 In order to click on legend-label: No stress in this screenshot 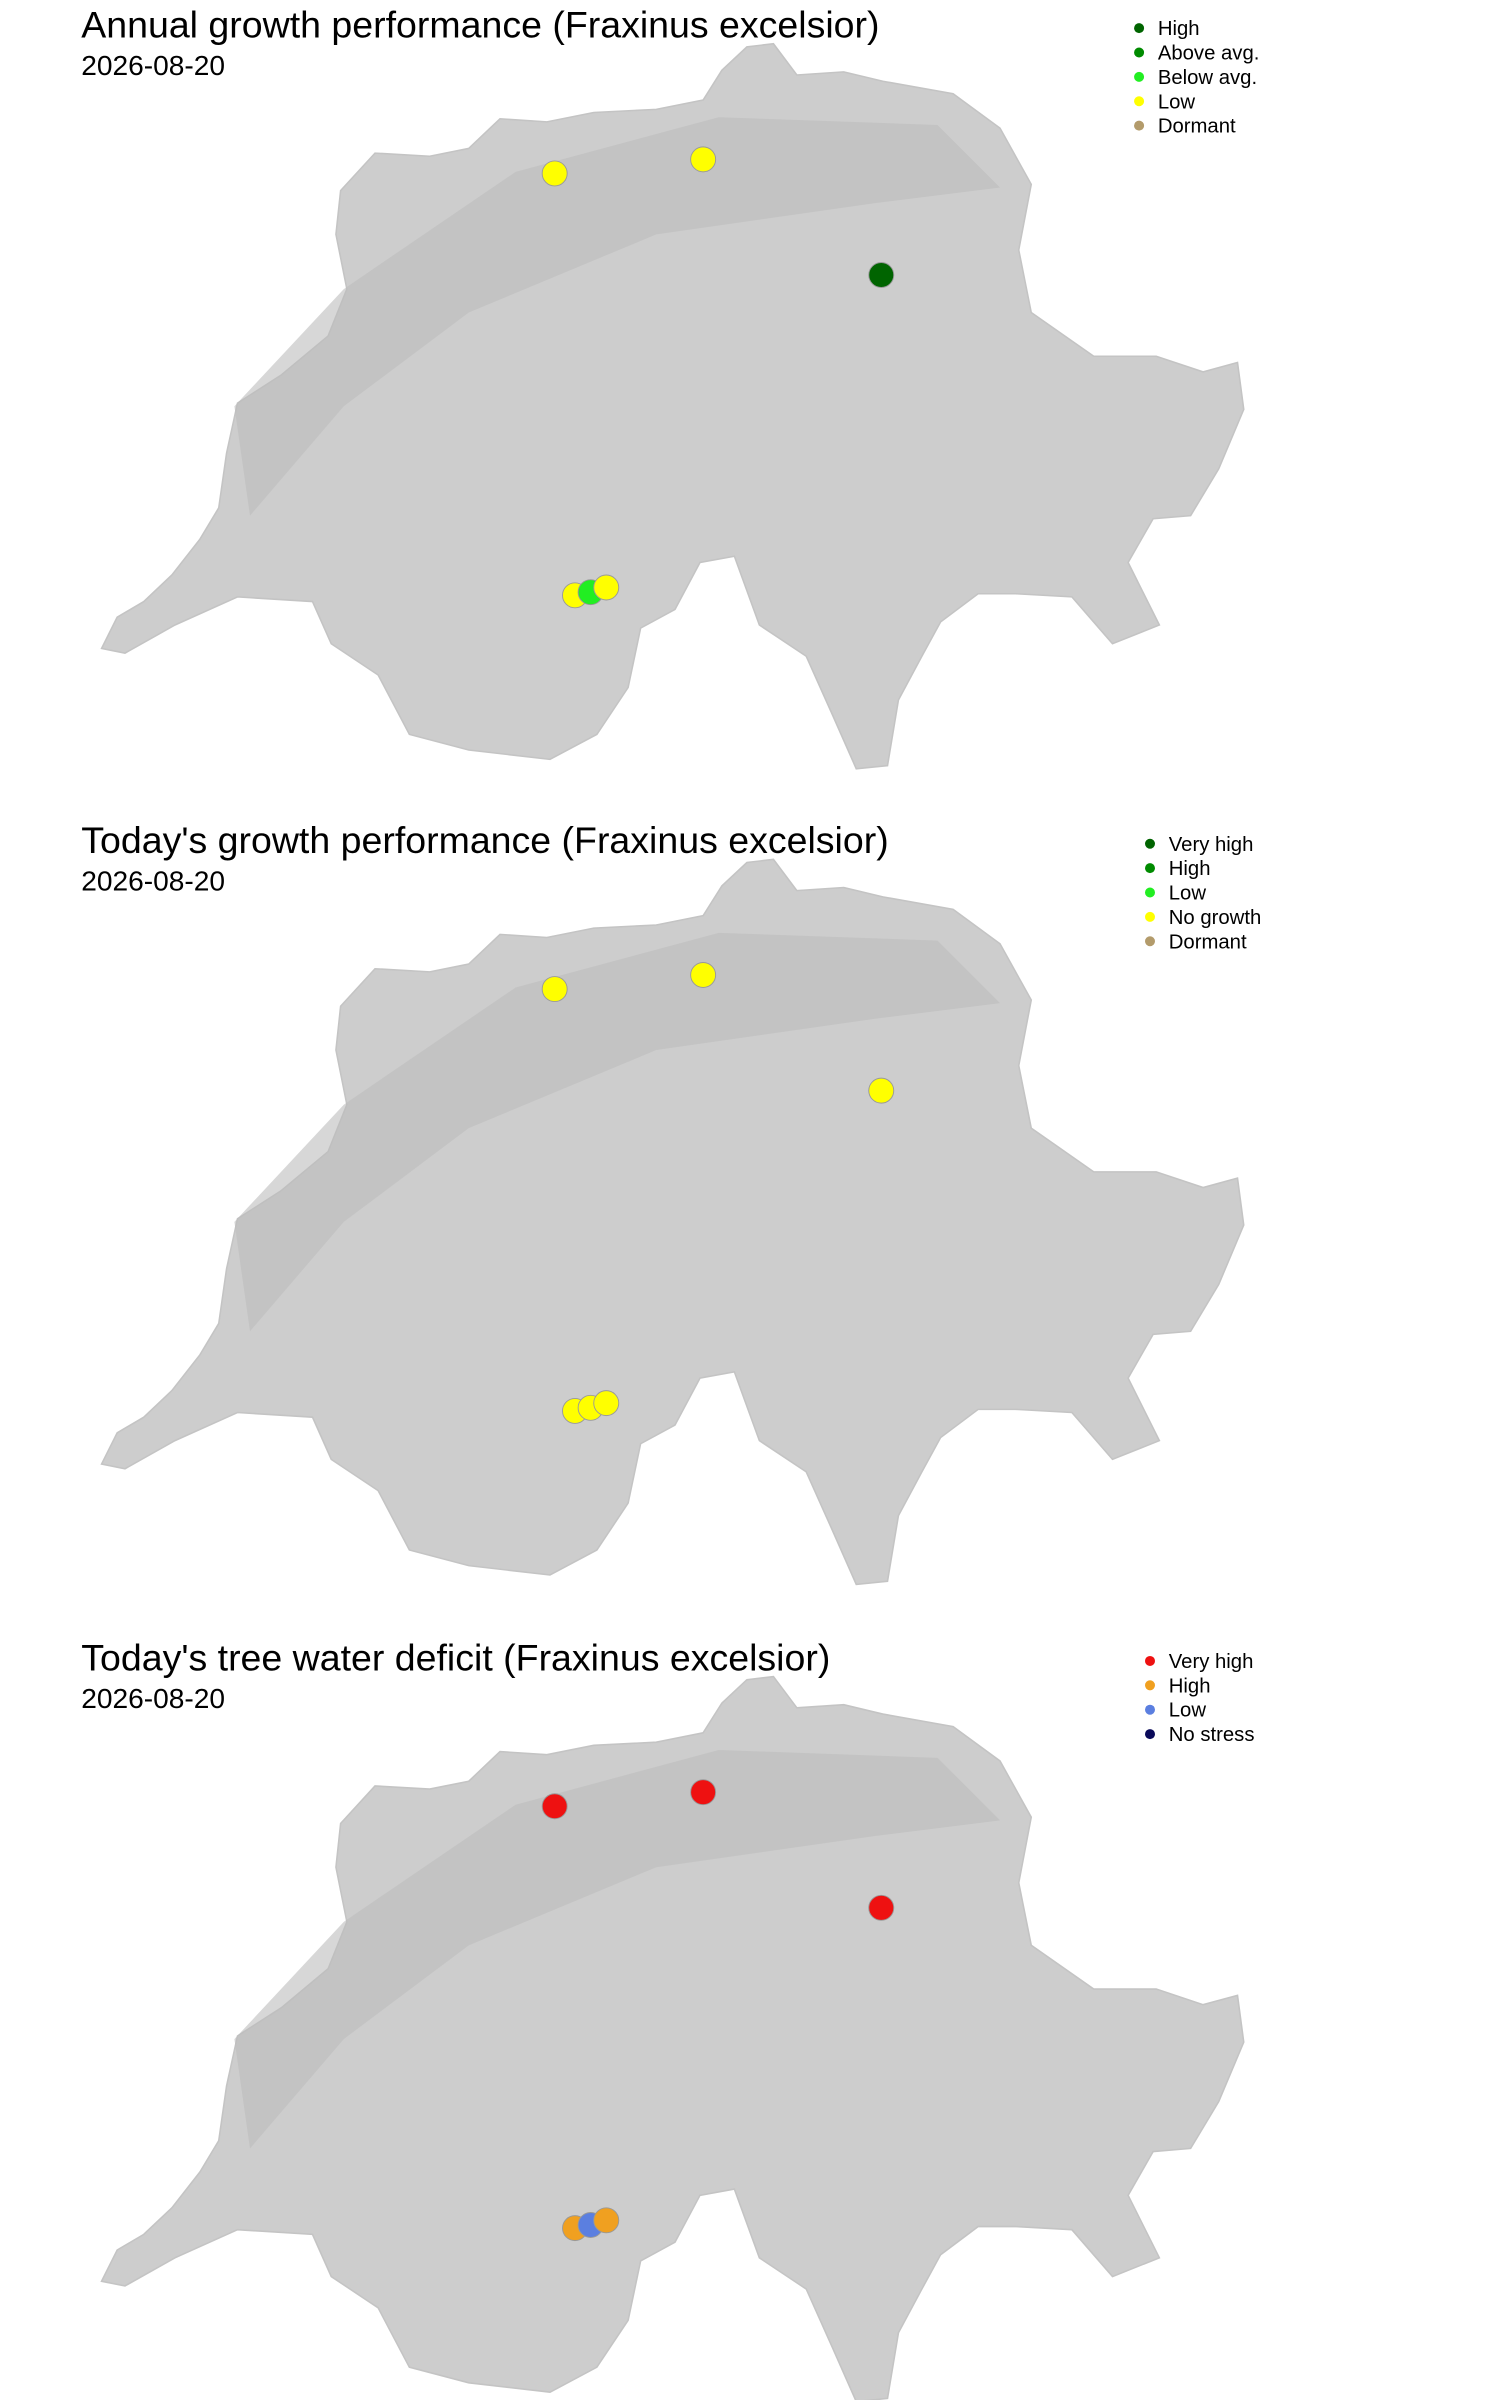, I will do `click(1212, 1735)`.